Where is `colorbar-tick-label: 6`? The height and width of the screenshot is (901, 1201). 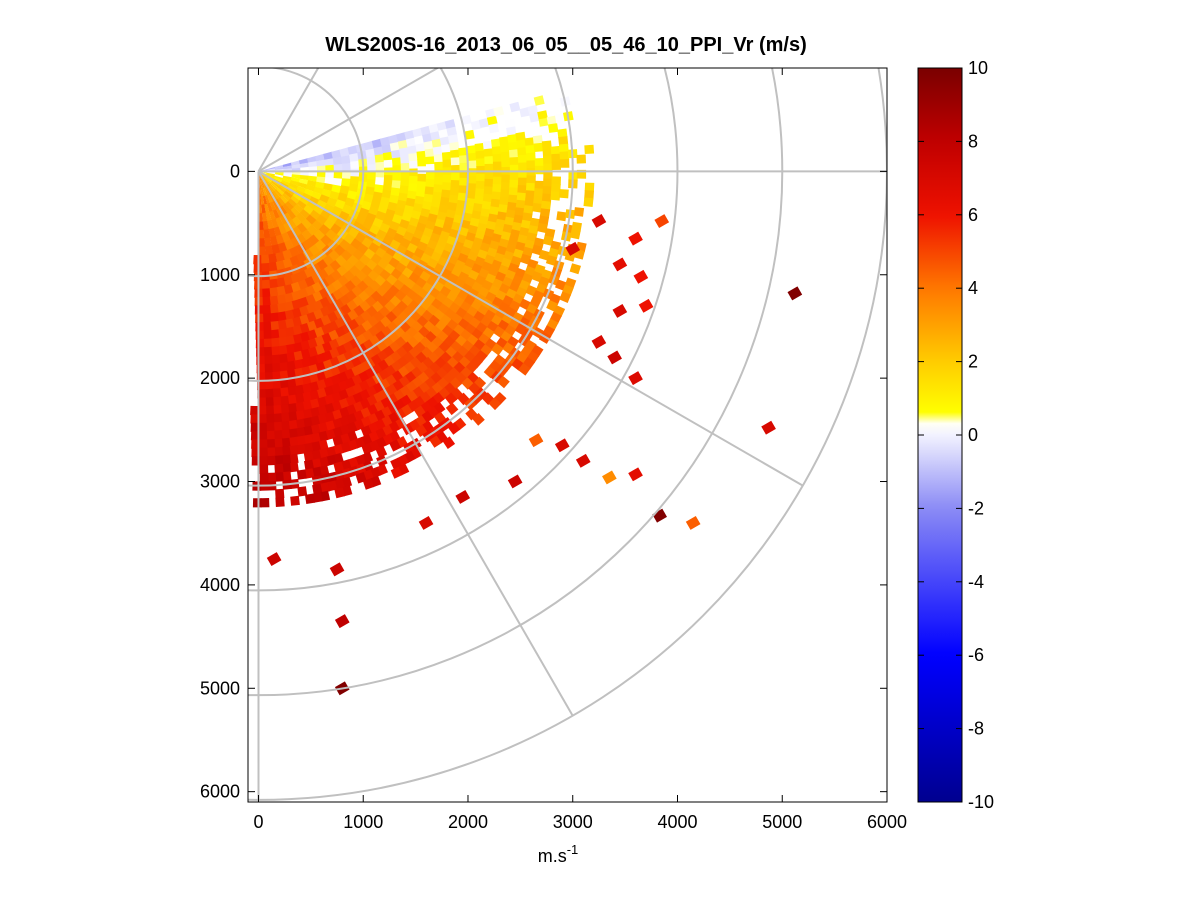 colorbar-tick-label: 6 is located at coordinates (973, 215).